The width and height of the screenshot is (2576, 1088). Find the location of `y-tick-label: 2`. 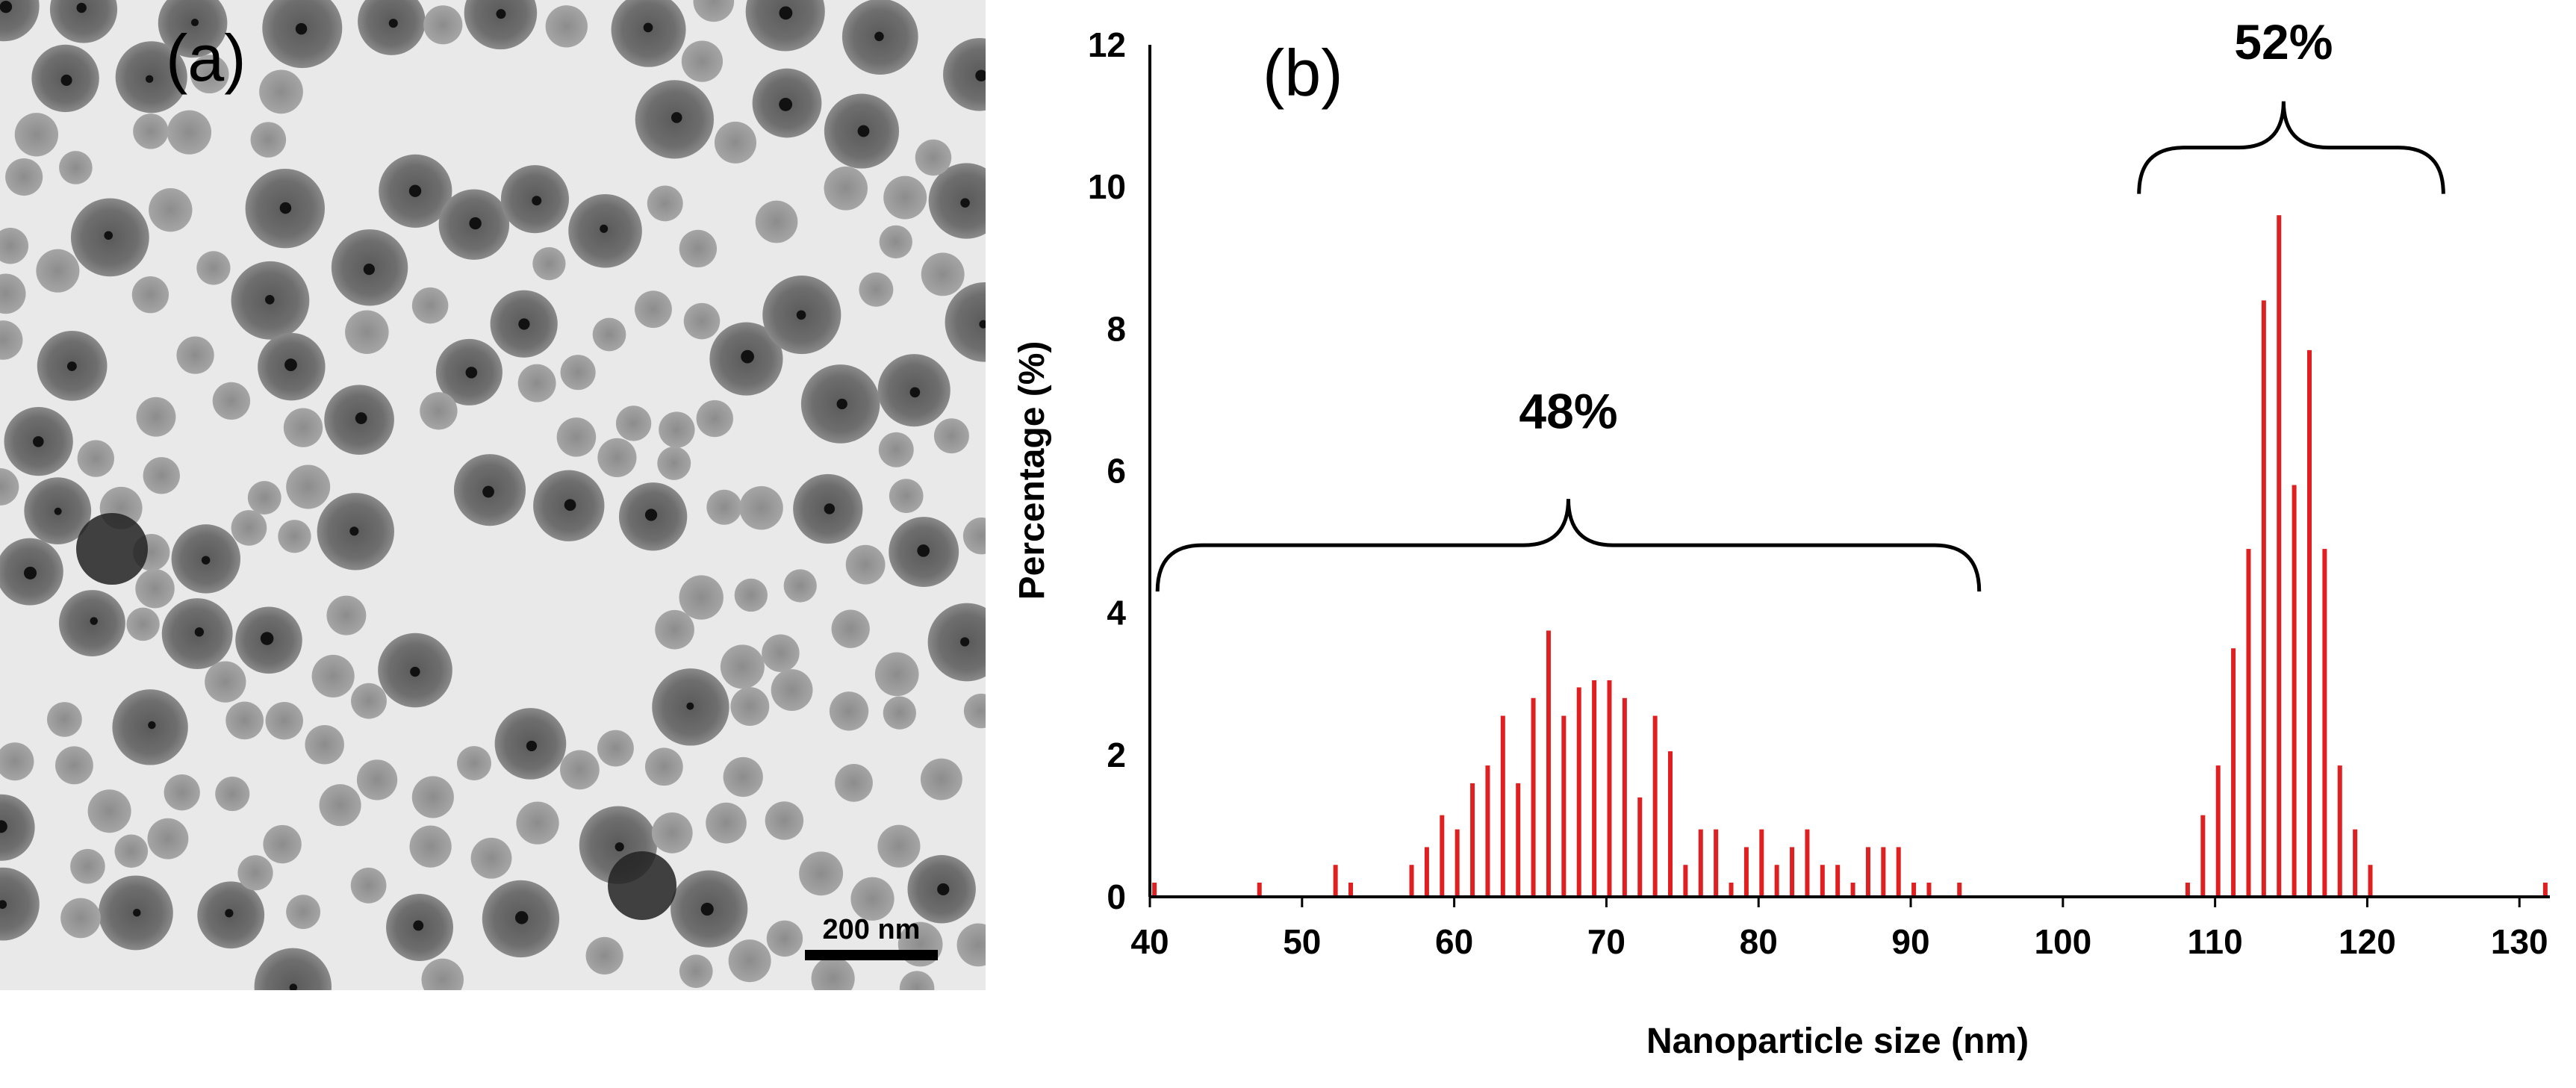

y-tick-label: 2 is located at coordinates (1116, 755).